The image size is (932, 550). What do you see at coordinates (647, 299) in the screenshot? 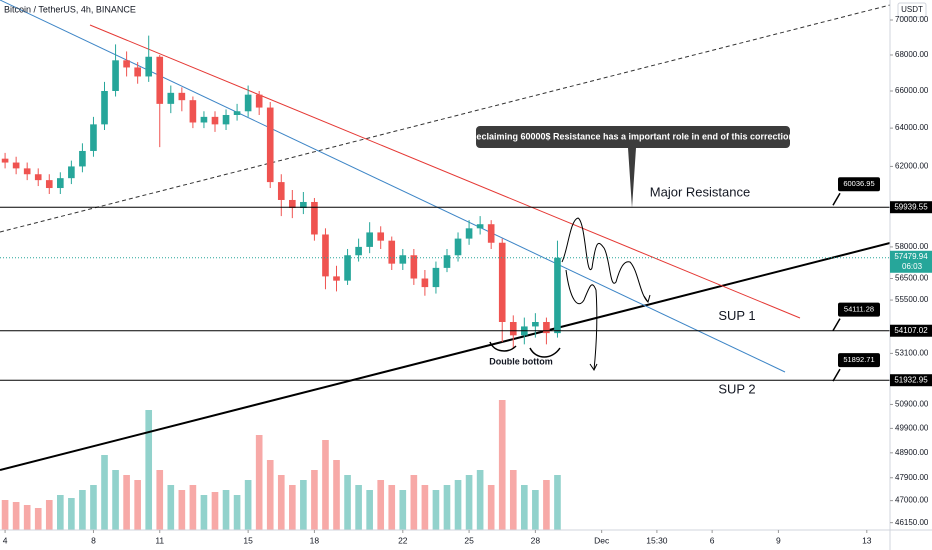
I see `arrow-head` at bounding box center [647, 299].